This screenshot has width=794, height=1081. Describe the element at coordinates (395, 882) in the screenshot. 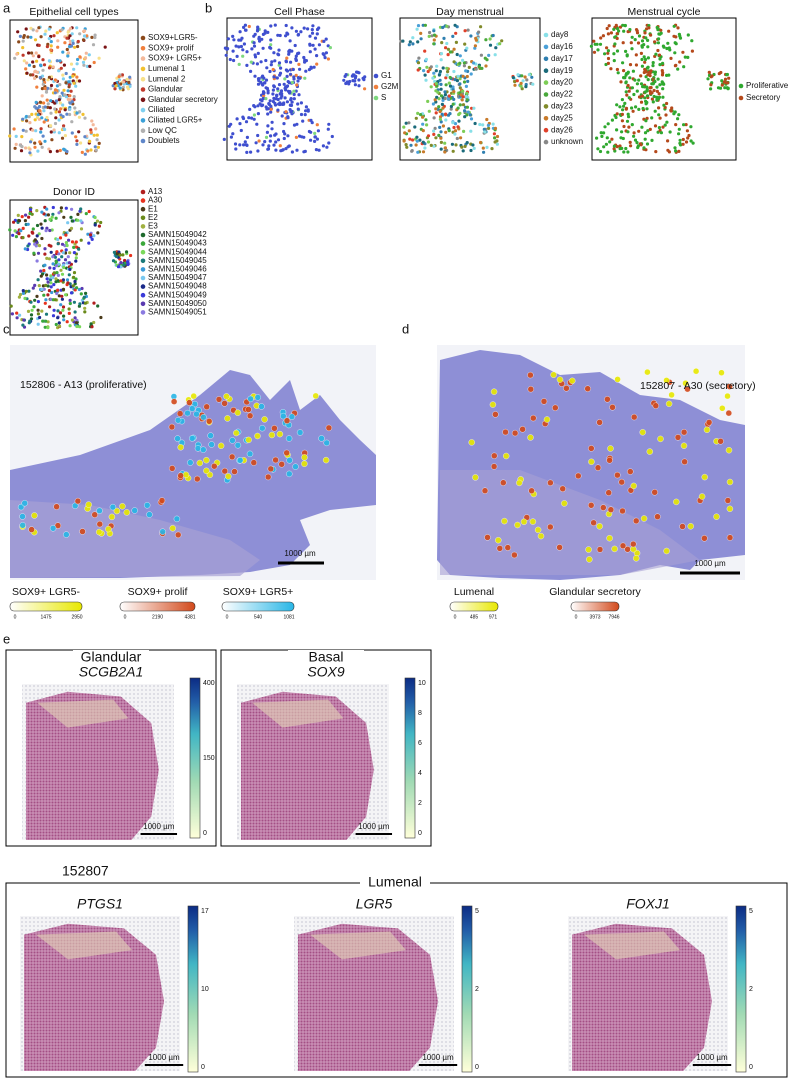

I see `group-label: Lumenal` at that location.